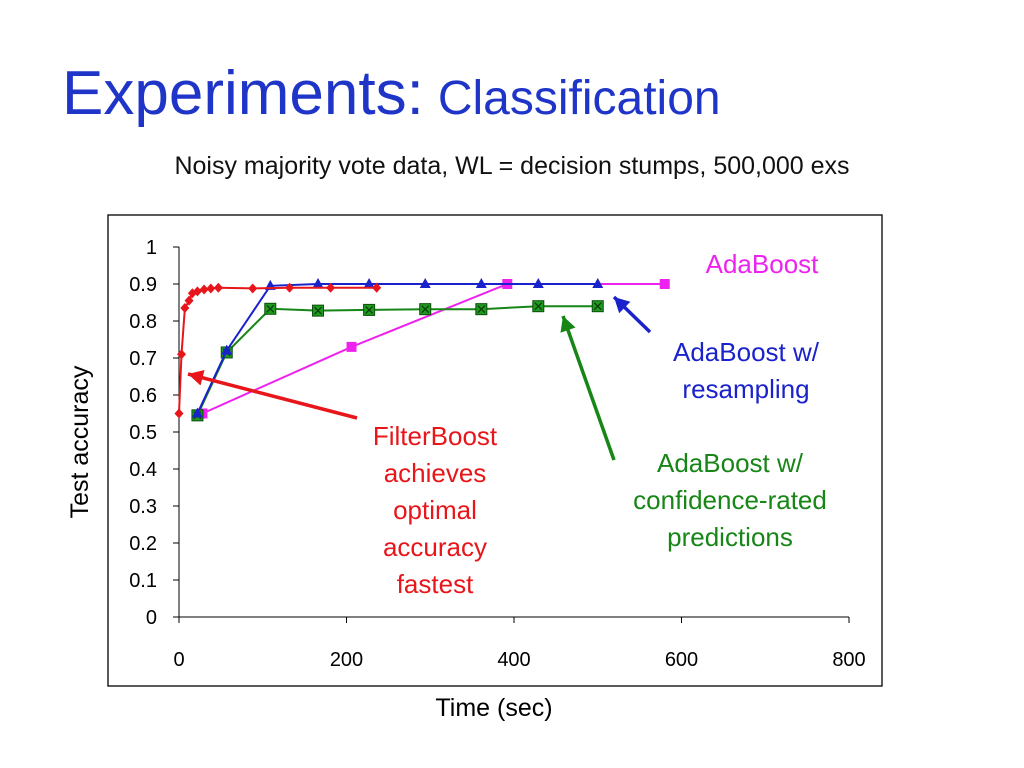  Describe the element at coordinates (681, 660) in the screenshot. I see `x-tick-label: 600` at that location.